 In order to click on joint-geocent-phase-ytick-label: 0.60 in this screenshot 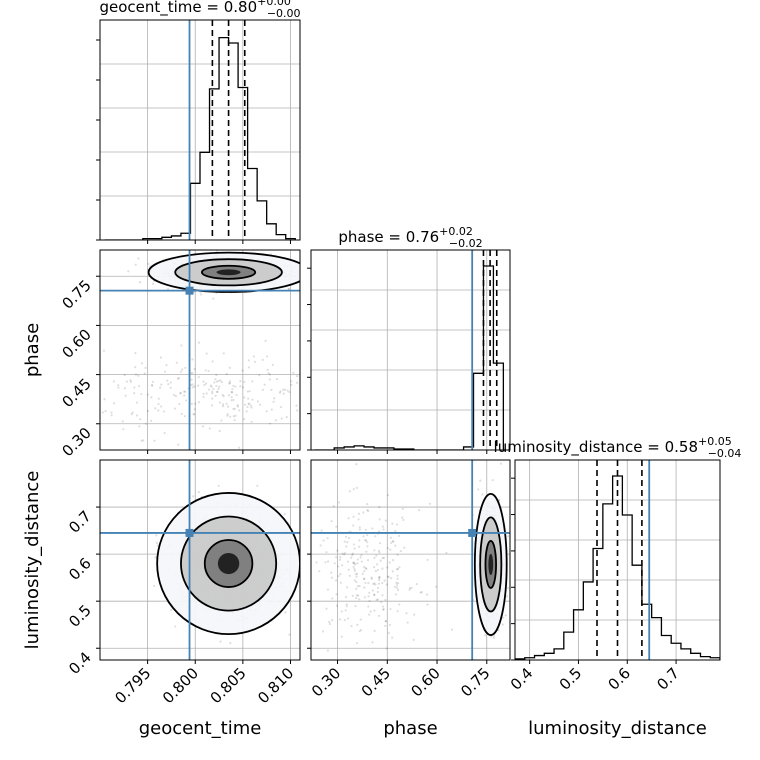, I will do `click(76, 344)`.